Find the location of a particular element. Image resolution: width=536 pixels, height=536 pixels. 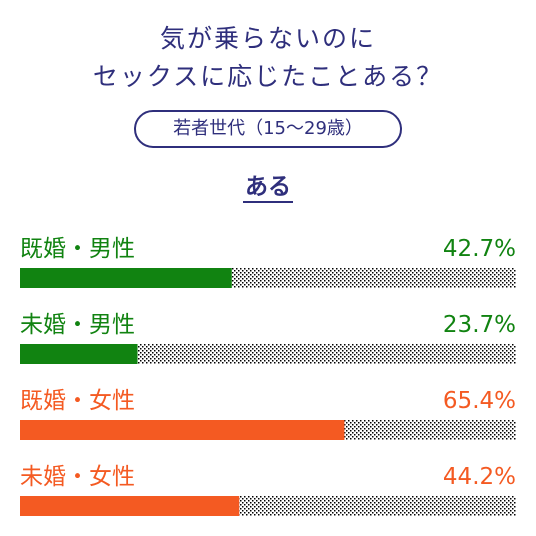

answer-label: ある is located at coordinates (268, 188).